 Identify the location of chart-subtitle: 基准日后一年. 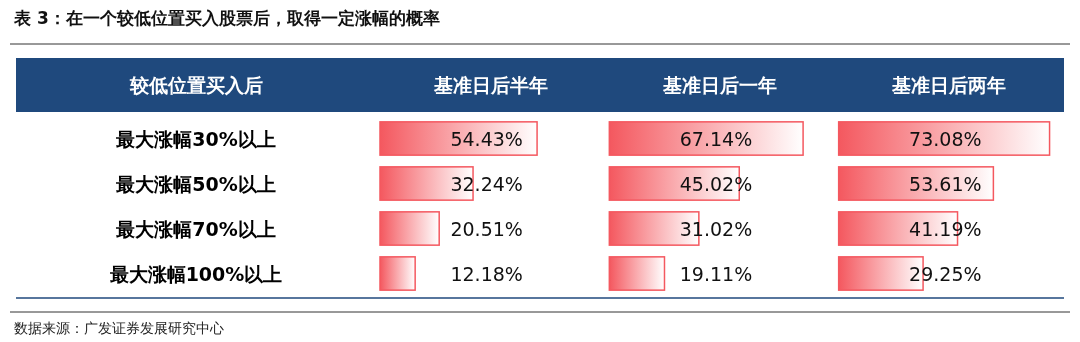
(719, 85).